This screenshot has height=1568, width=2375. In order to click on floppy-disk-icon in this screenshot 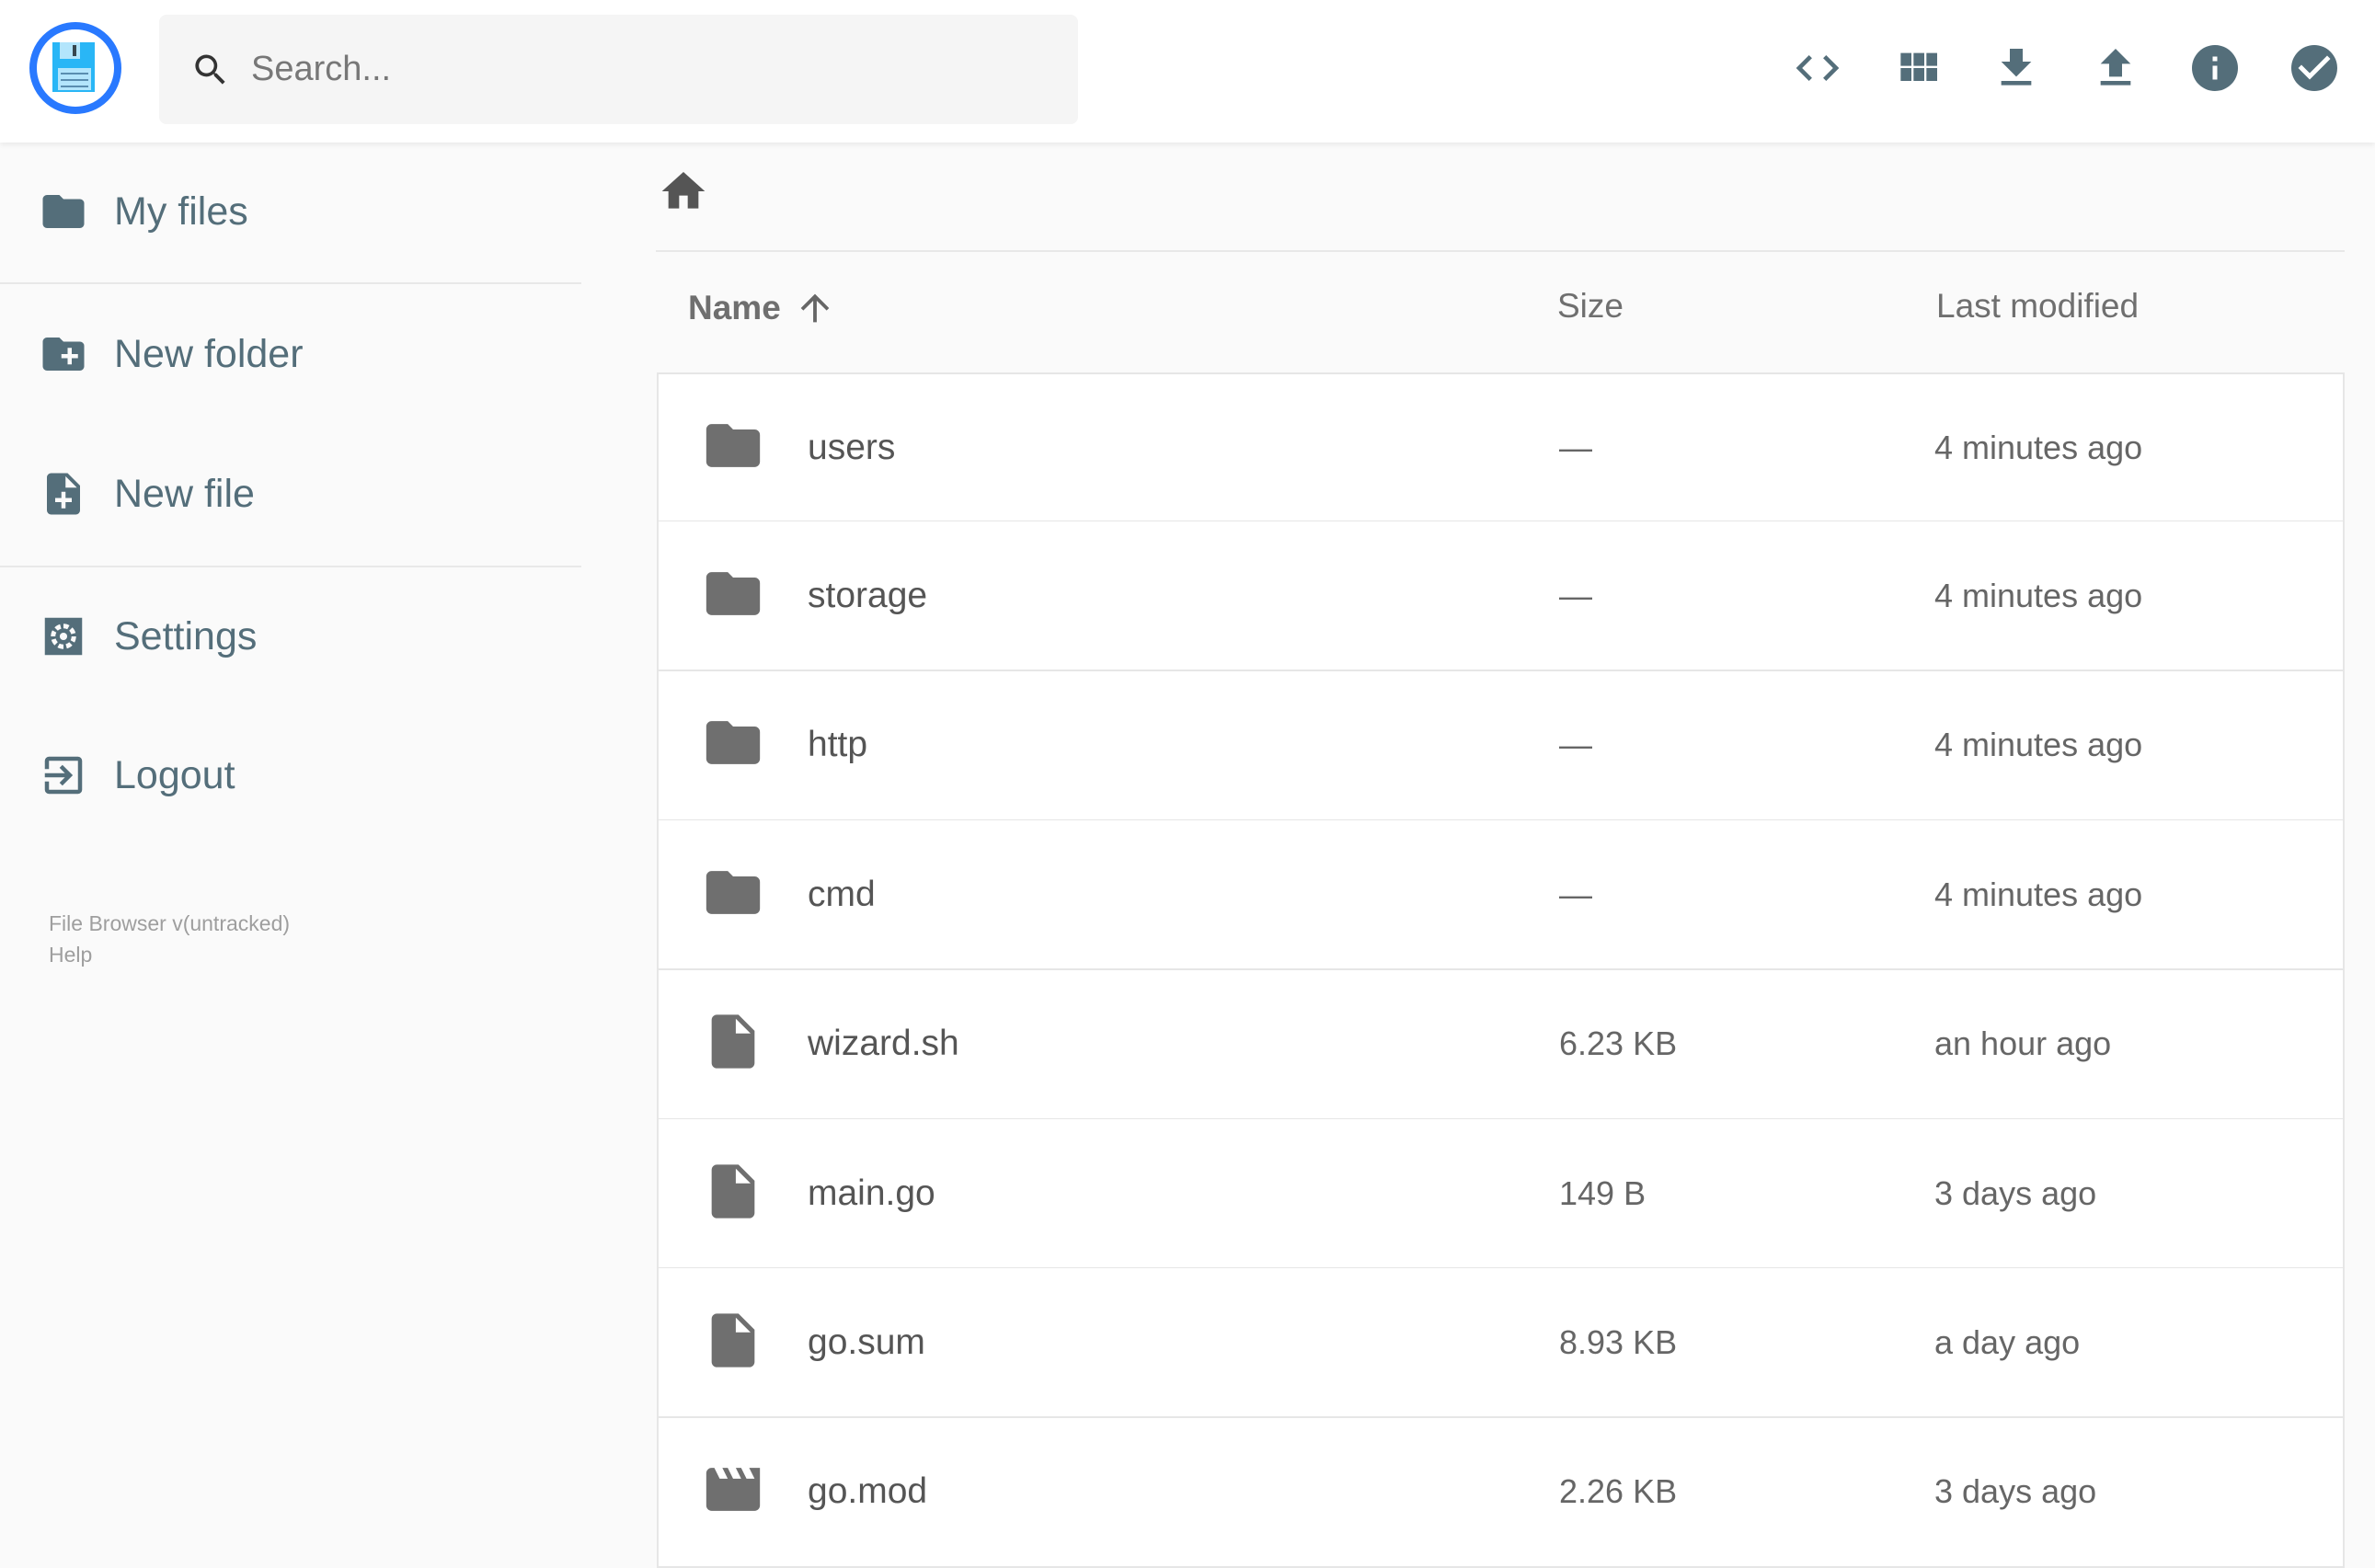, I will do `click(73, 67)`.